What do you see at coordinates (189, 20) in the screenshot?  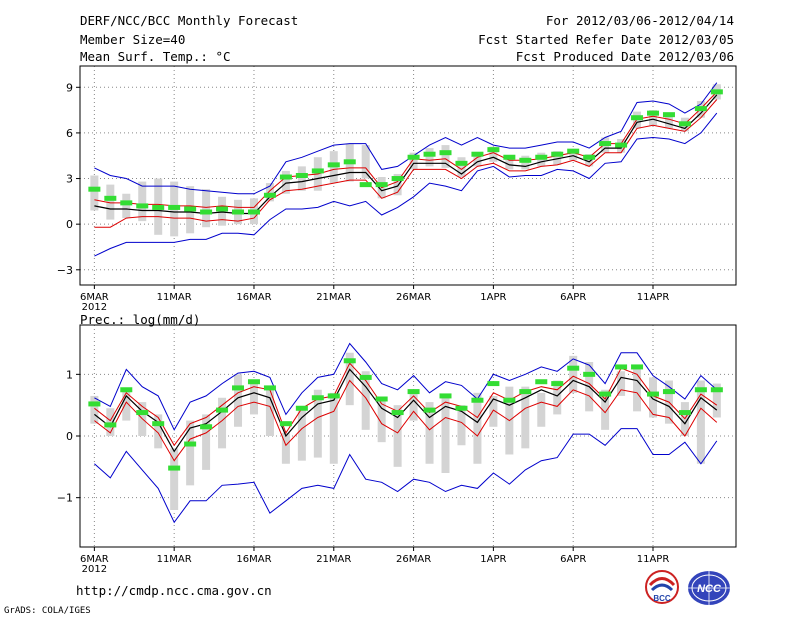 I see `chart-title: DERF/NCC/BCC Monthly Forecast` at bounding box center [189, 20].